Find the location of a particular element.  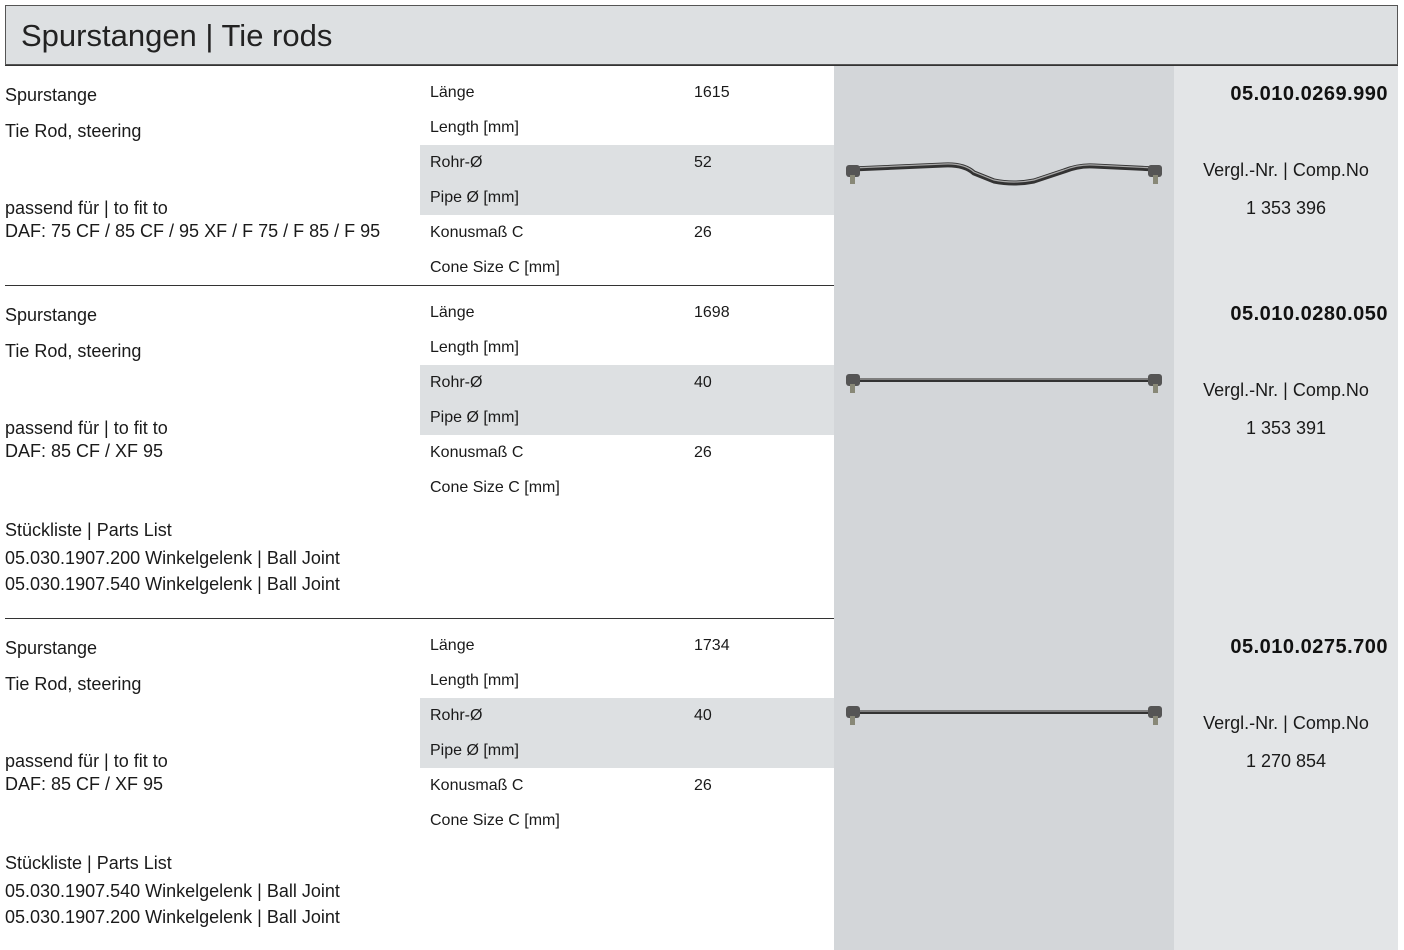

spec-value: 1734 is located at coordinates (712, 645).